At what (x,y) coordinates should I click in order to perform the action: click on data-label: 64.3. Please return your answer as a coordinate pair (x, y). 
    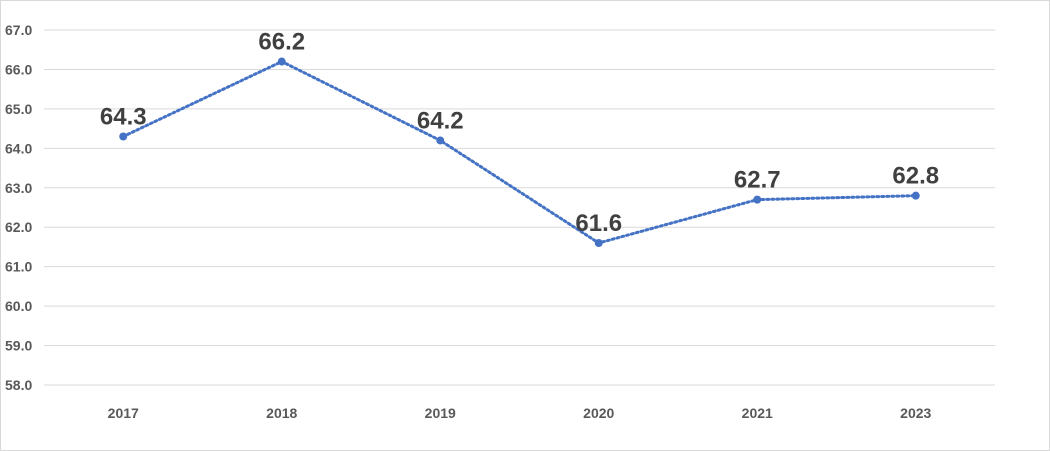
    Looking at the image, I should click on (123, 117).